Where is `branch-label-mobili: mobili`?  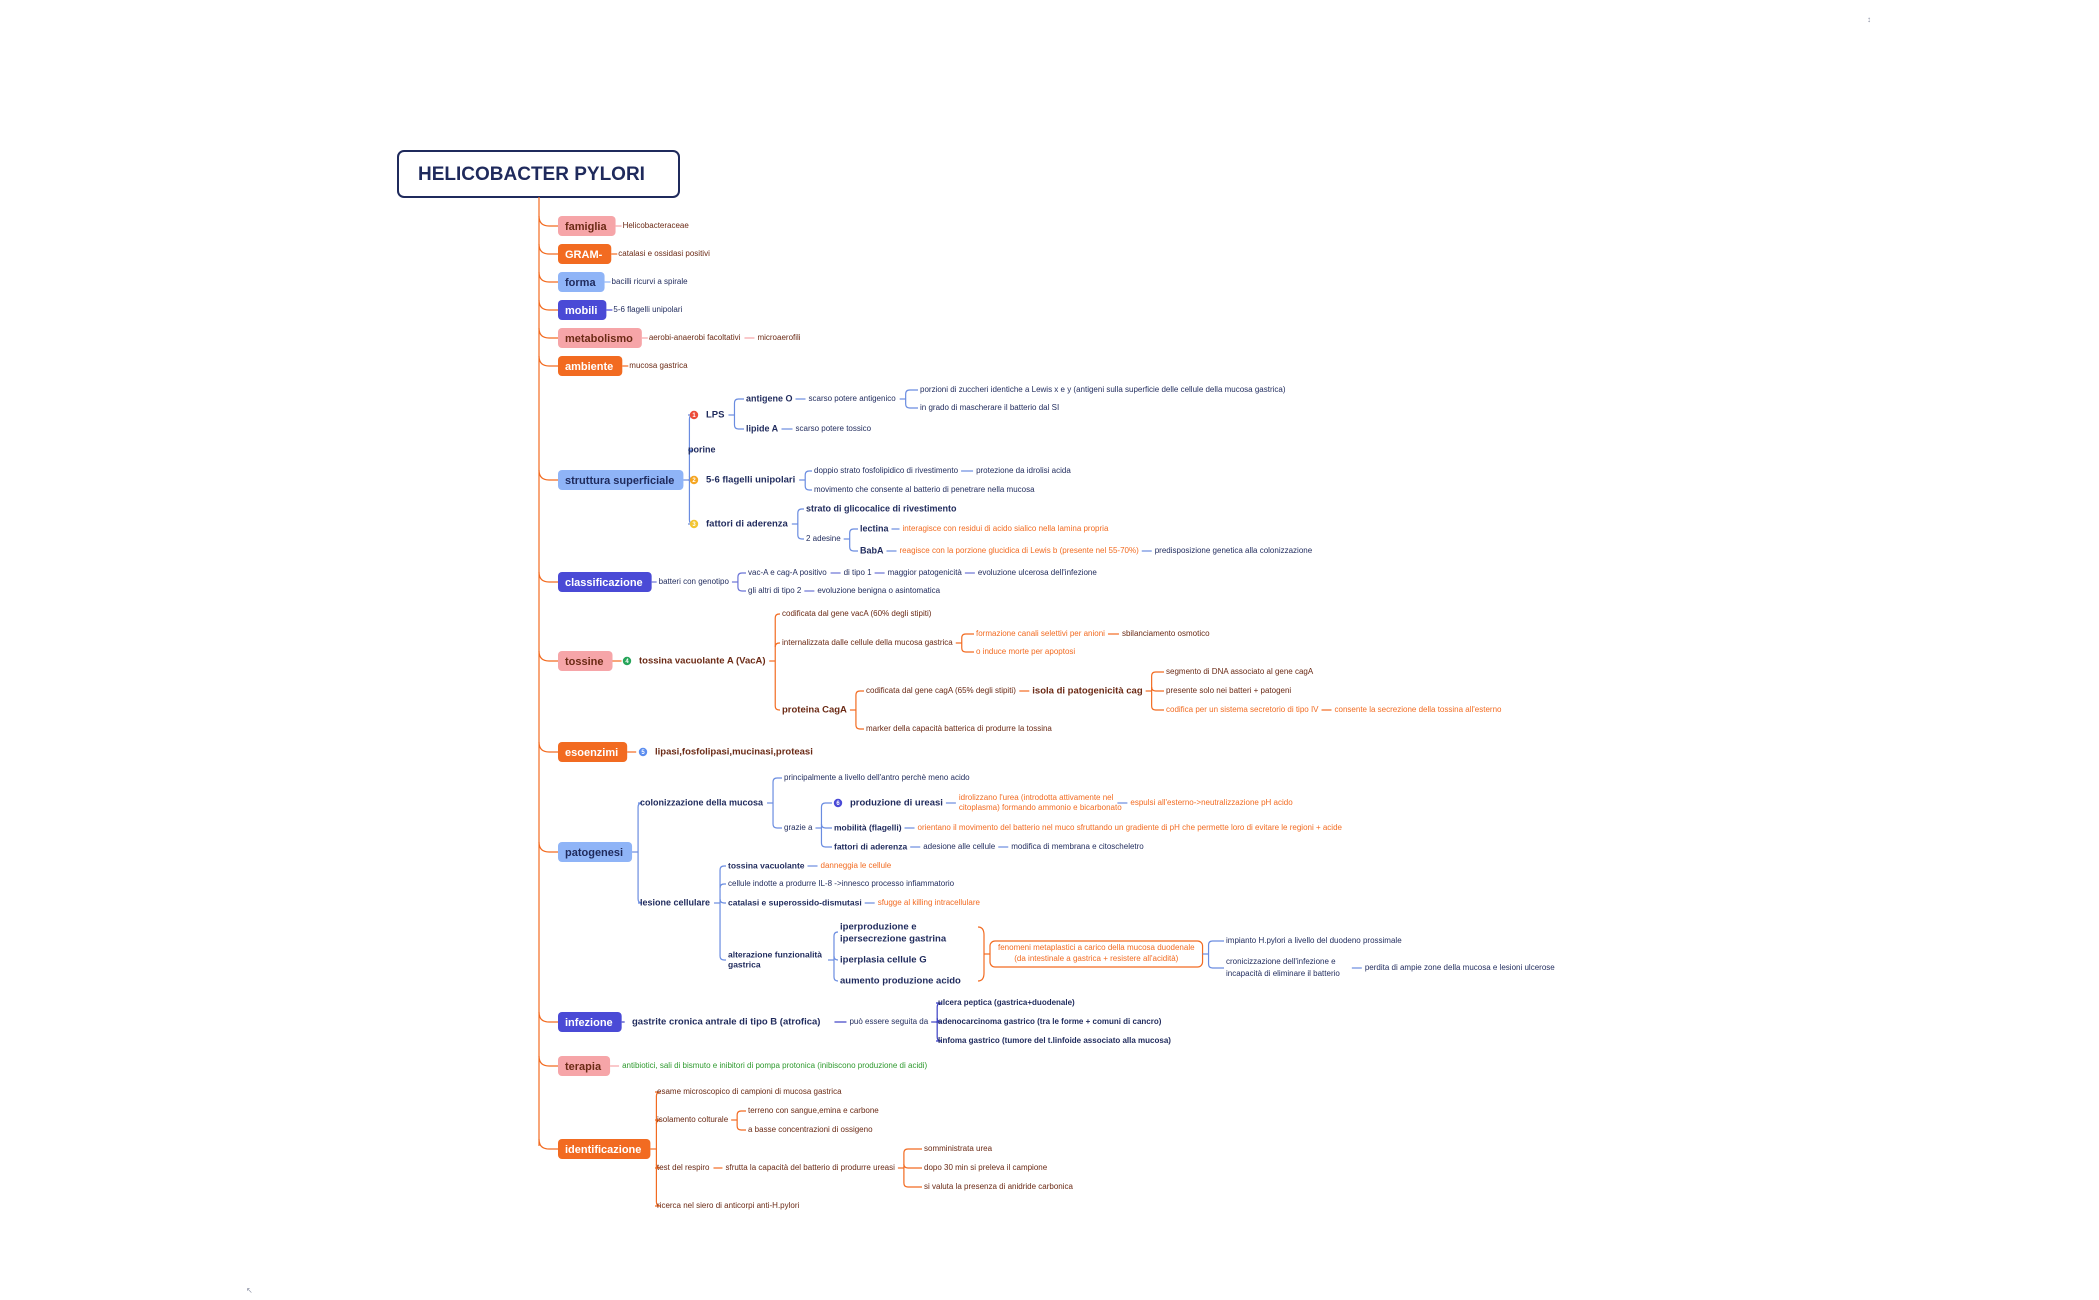 branch-label-mobili: mobili is located at coordinates (581, 311).